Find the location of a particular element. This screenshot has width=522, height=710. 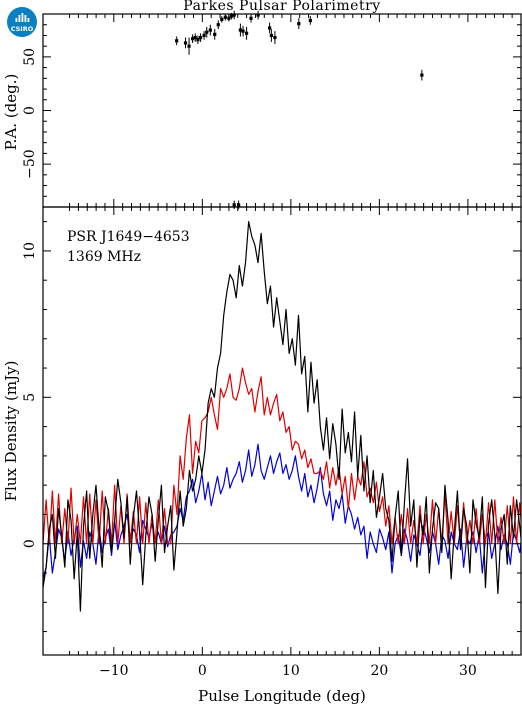

flux-y-axis-label: Flux Density (mJy) is located at coordinates (11, 431).